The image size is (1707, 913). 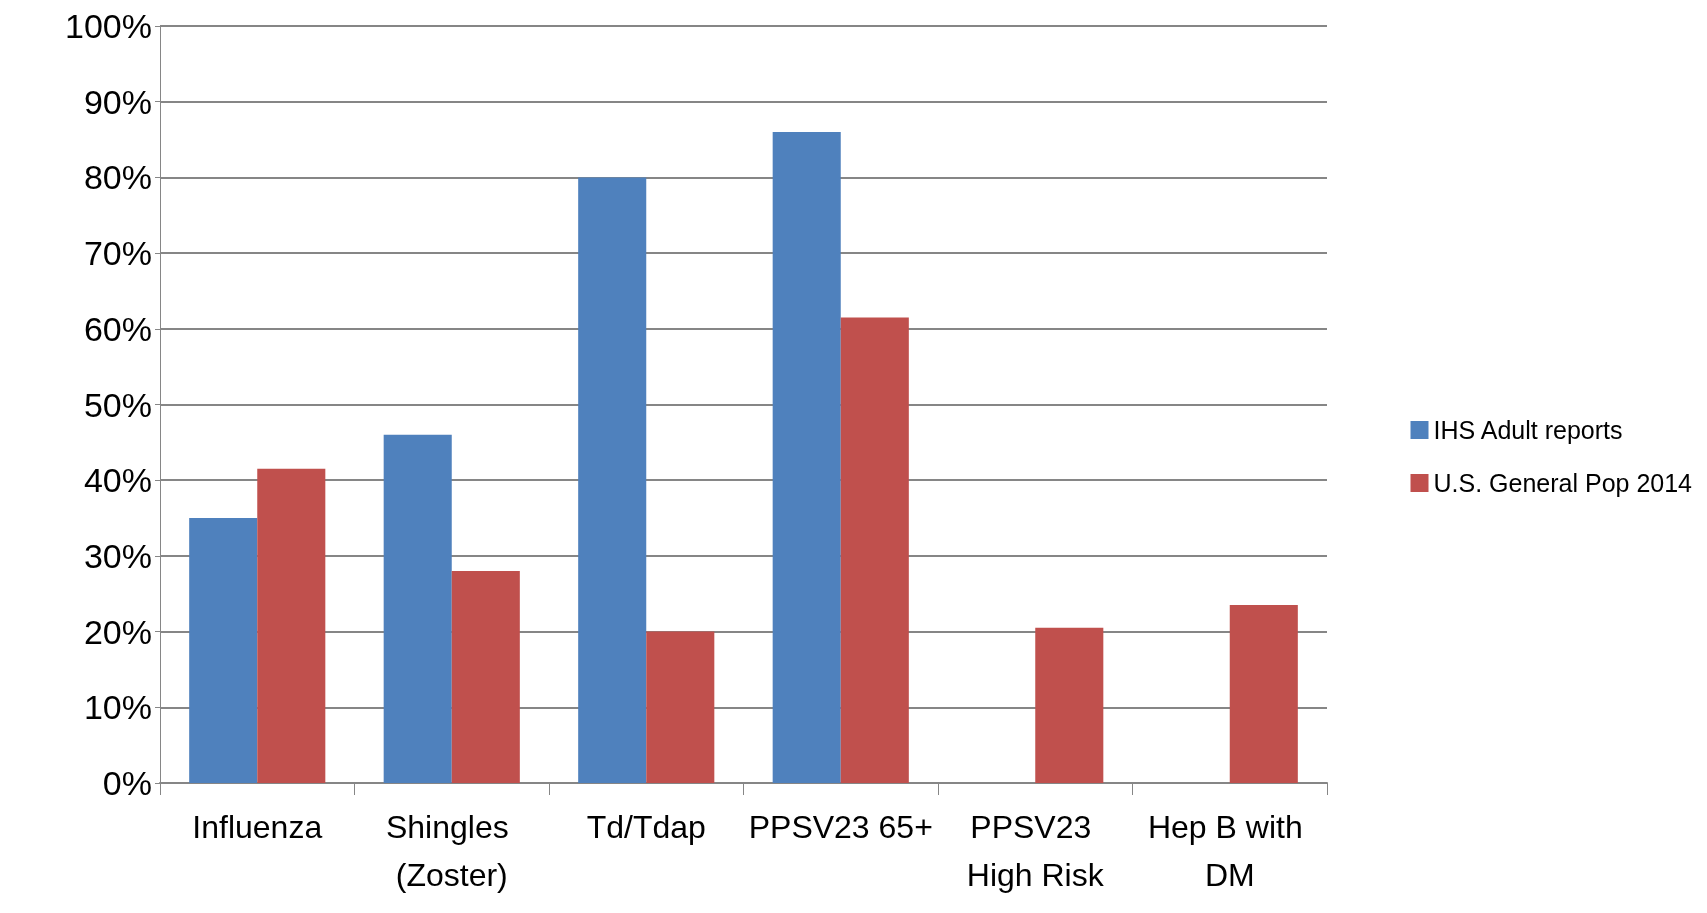 I want to click on y-tick-label: 70%, so click(x=117, y=253).